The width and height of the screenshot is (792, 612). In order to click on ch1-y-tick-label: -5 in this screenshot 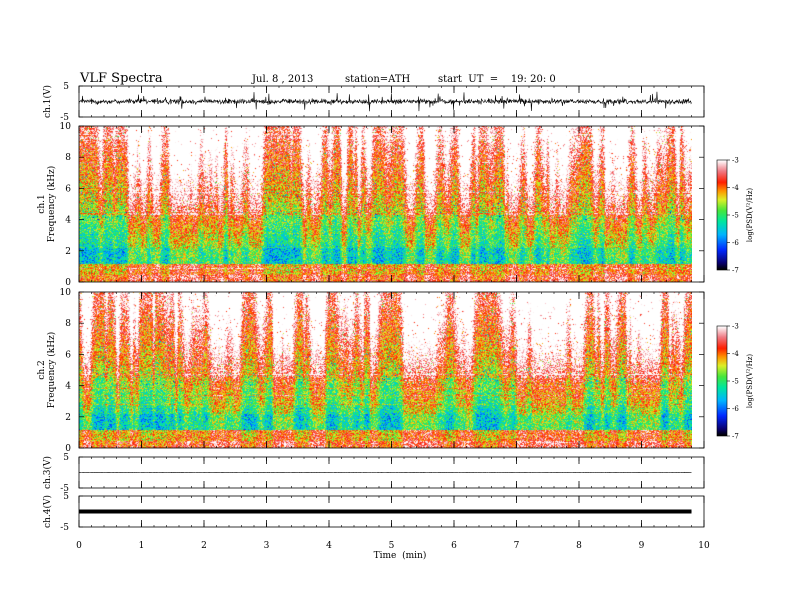, I will do `click(64, 118)`.